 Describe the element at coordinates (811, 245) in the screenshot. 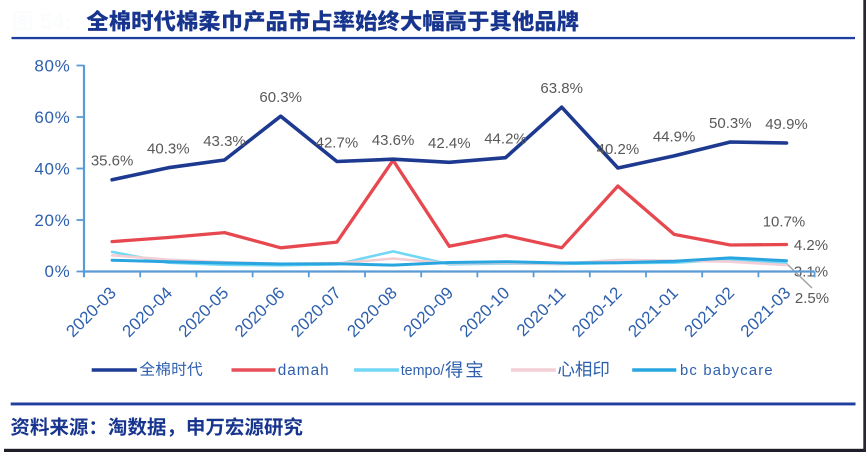

I see `svg-text: 4.2%` at that location.